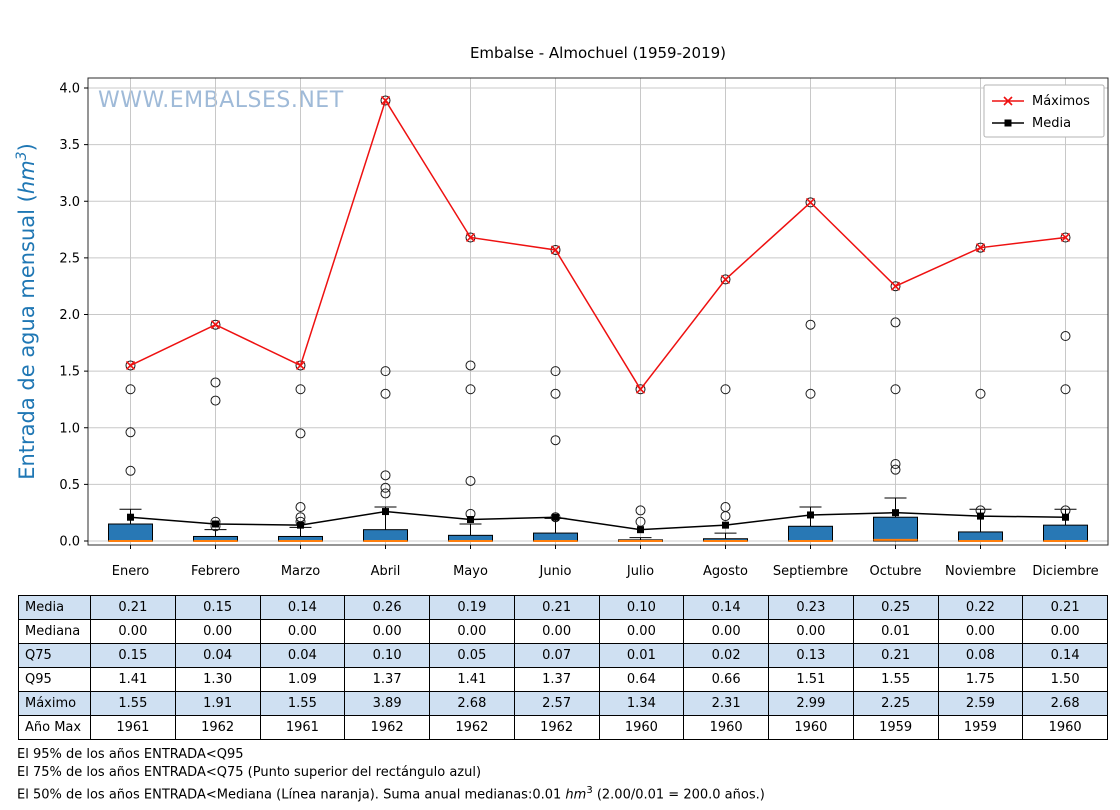 The image size is (1120, 810). What do you see at coordinates (1008, 123) in the screenshot?
I see `legend-media-marker` at bounding box center [1008, 123].